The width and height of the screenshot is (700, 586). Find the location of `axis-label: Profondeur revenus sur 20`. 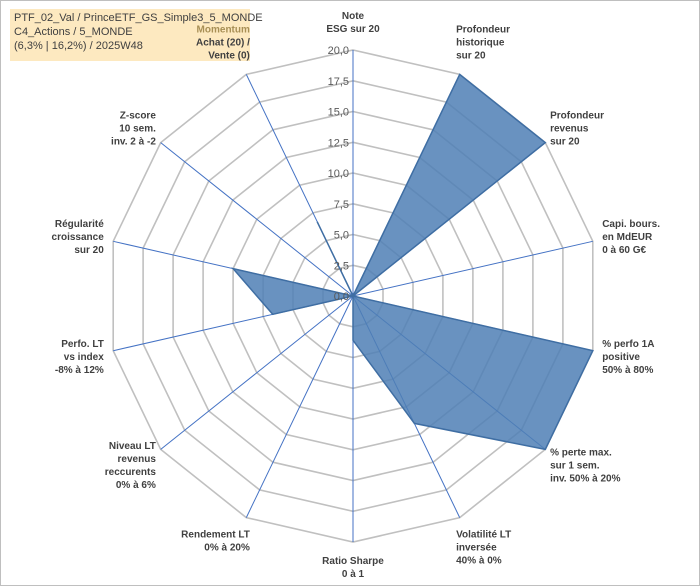

axis-label: Profondeur revenus sur 20 is located at coordinates (577, 129).